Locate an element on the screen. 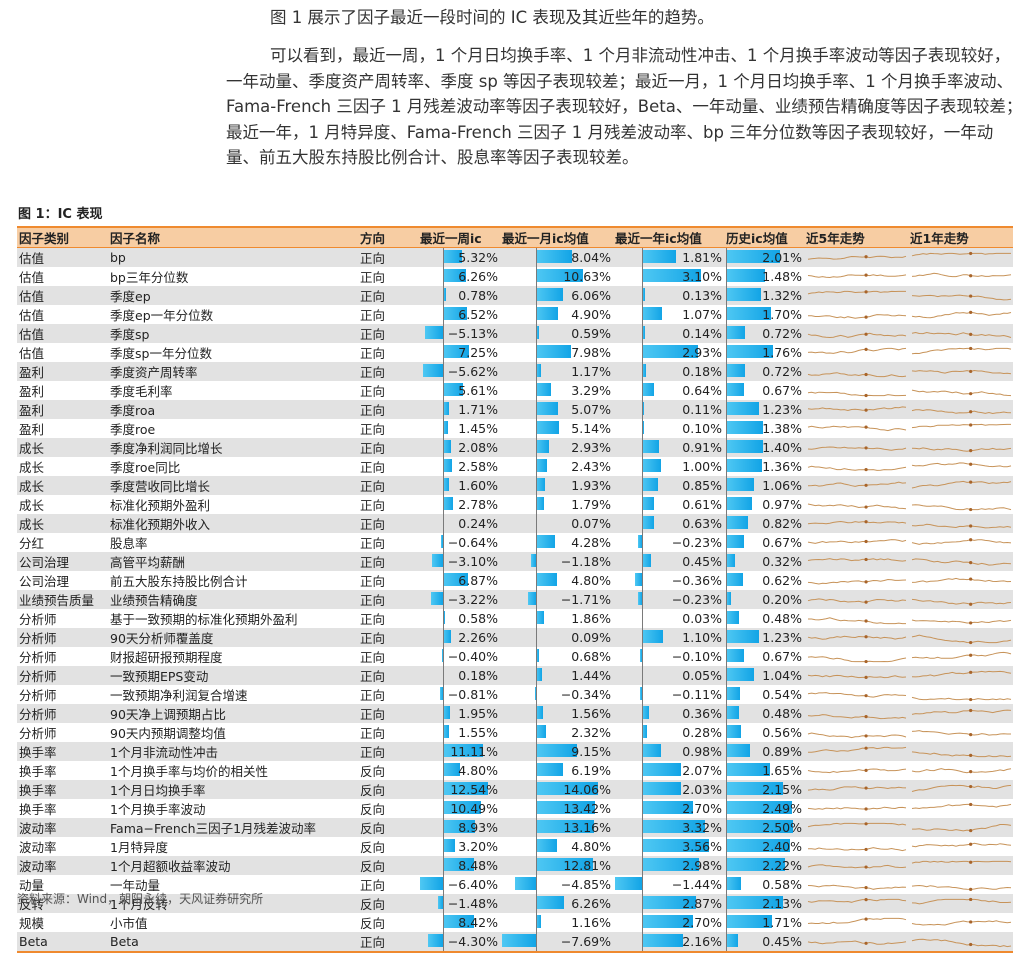 The width and height of the screenshot is (1031, 953). hist-ic-cell: 2.13% is located at coordinates (764, 903).